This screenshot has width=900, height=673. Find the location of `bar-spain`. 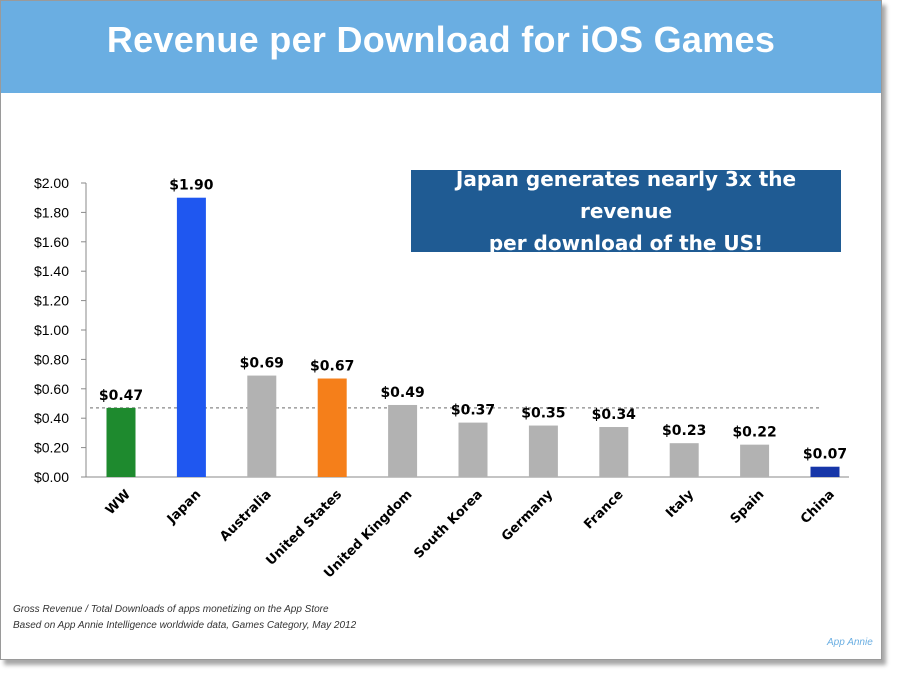

bar-spain is located at coordinates (755, 460).